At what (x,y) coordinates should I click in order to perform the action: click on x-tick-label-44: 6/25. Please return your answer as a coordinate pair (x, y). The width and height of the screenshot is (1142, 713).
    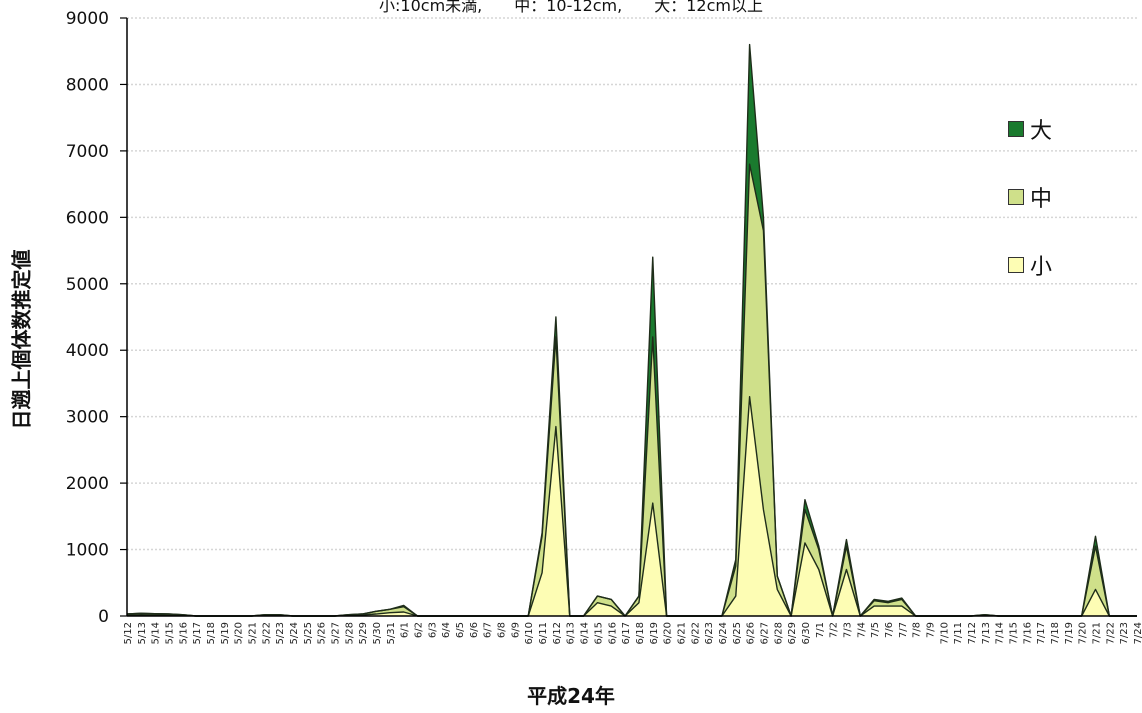
    Looking at the image, I should click on (737, 633).